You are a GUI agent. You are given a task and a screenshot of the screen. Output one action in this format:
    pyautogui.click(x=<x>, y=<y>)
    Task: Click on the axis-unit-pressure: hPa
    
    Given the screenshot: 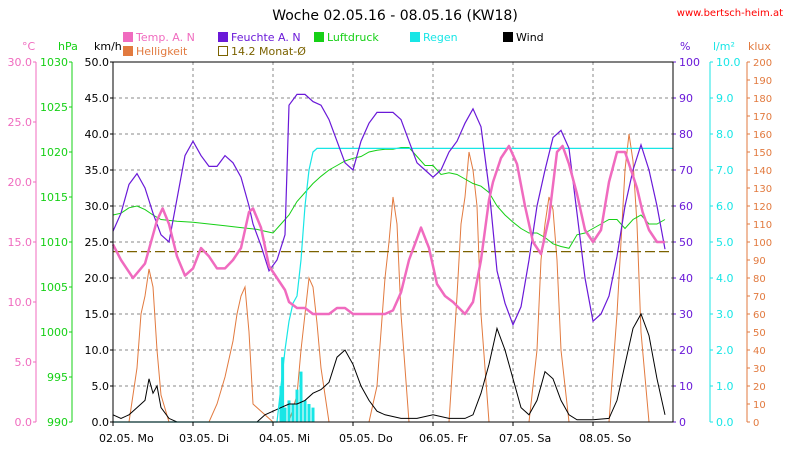 What is the action you would take?
    pyautogui.click(x=68, y=46)
    